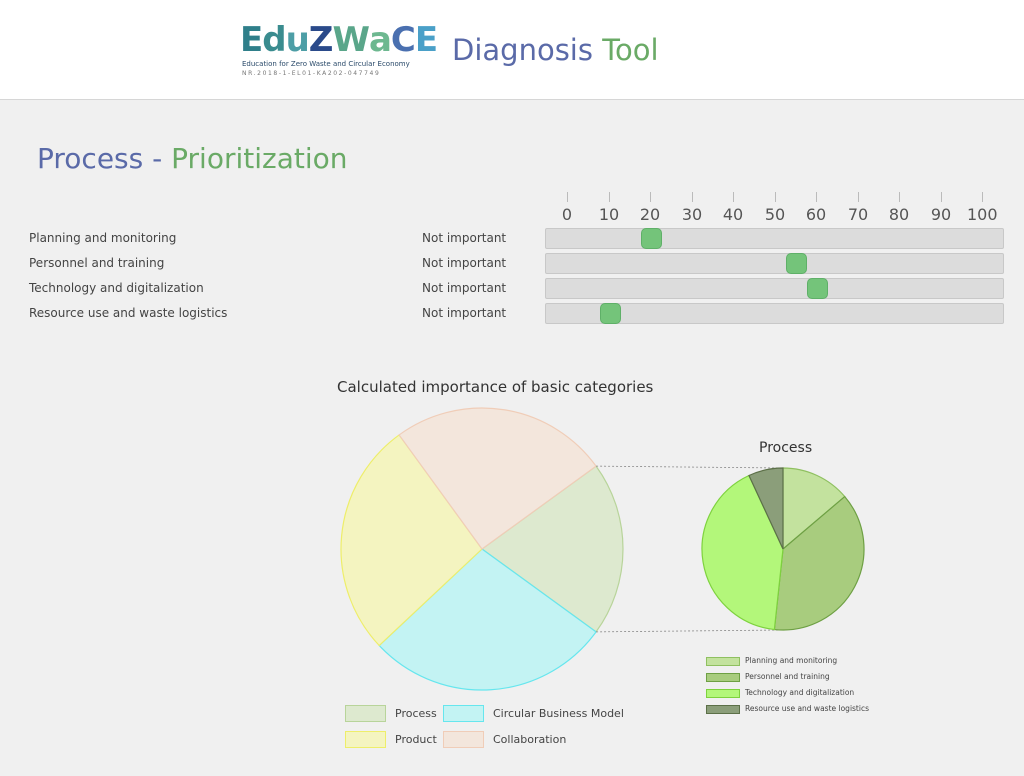 This screenshot has width=1024, height=776. What do you see at coordinates (690, 631) in the screenshot?
I see `connector-line-bottom` at bounding box center [690, 631].